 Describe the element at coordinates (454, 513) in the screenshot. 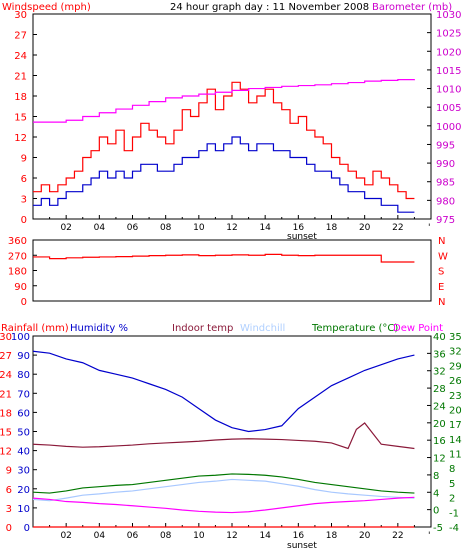

I see `temp-outer-ytick-label: -1` at that location.